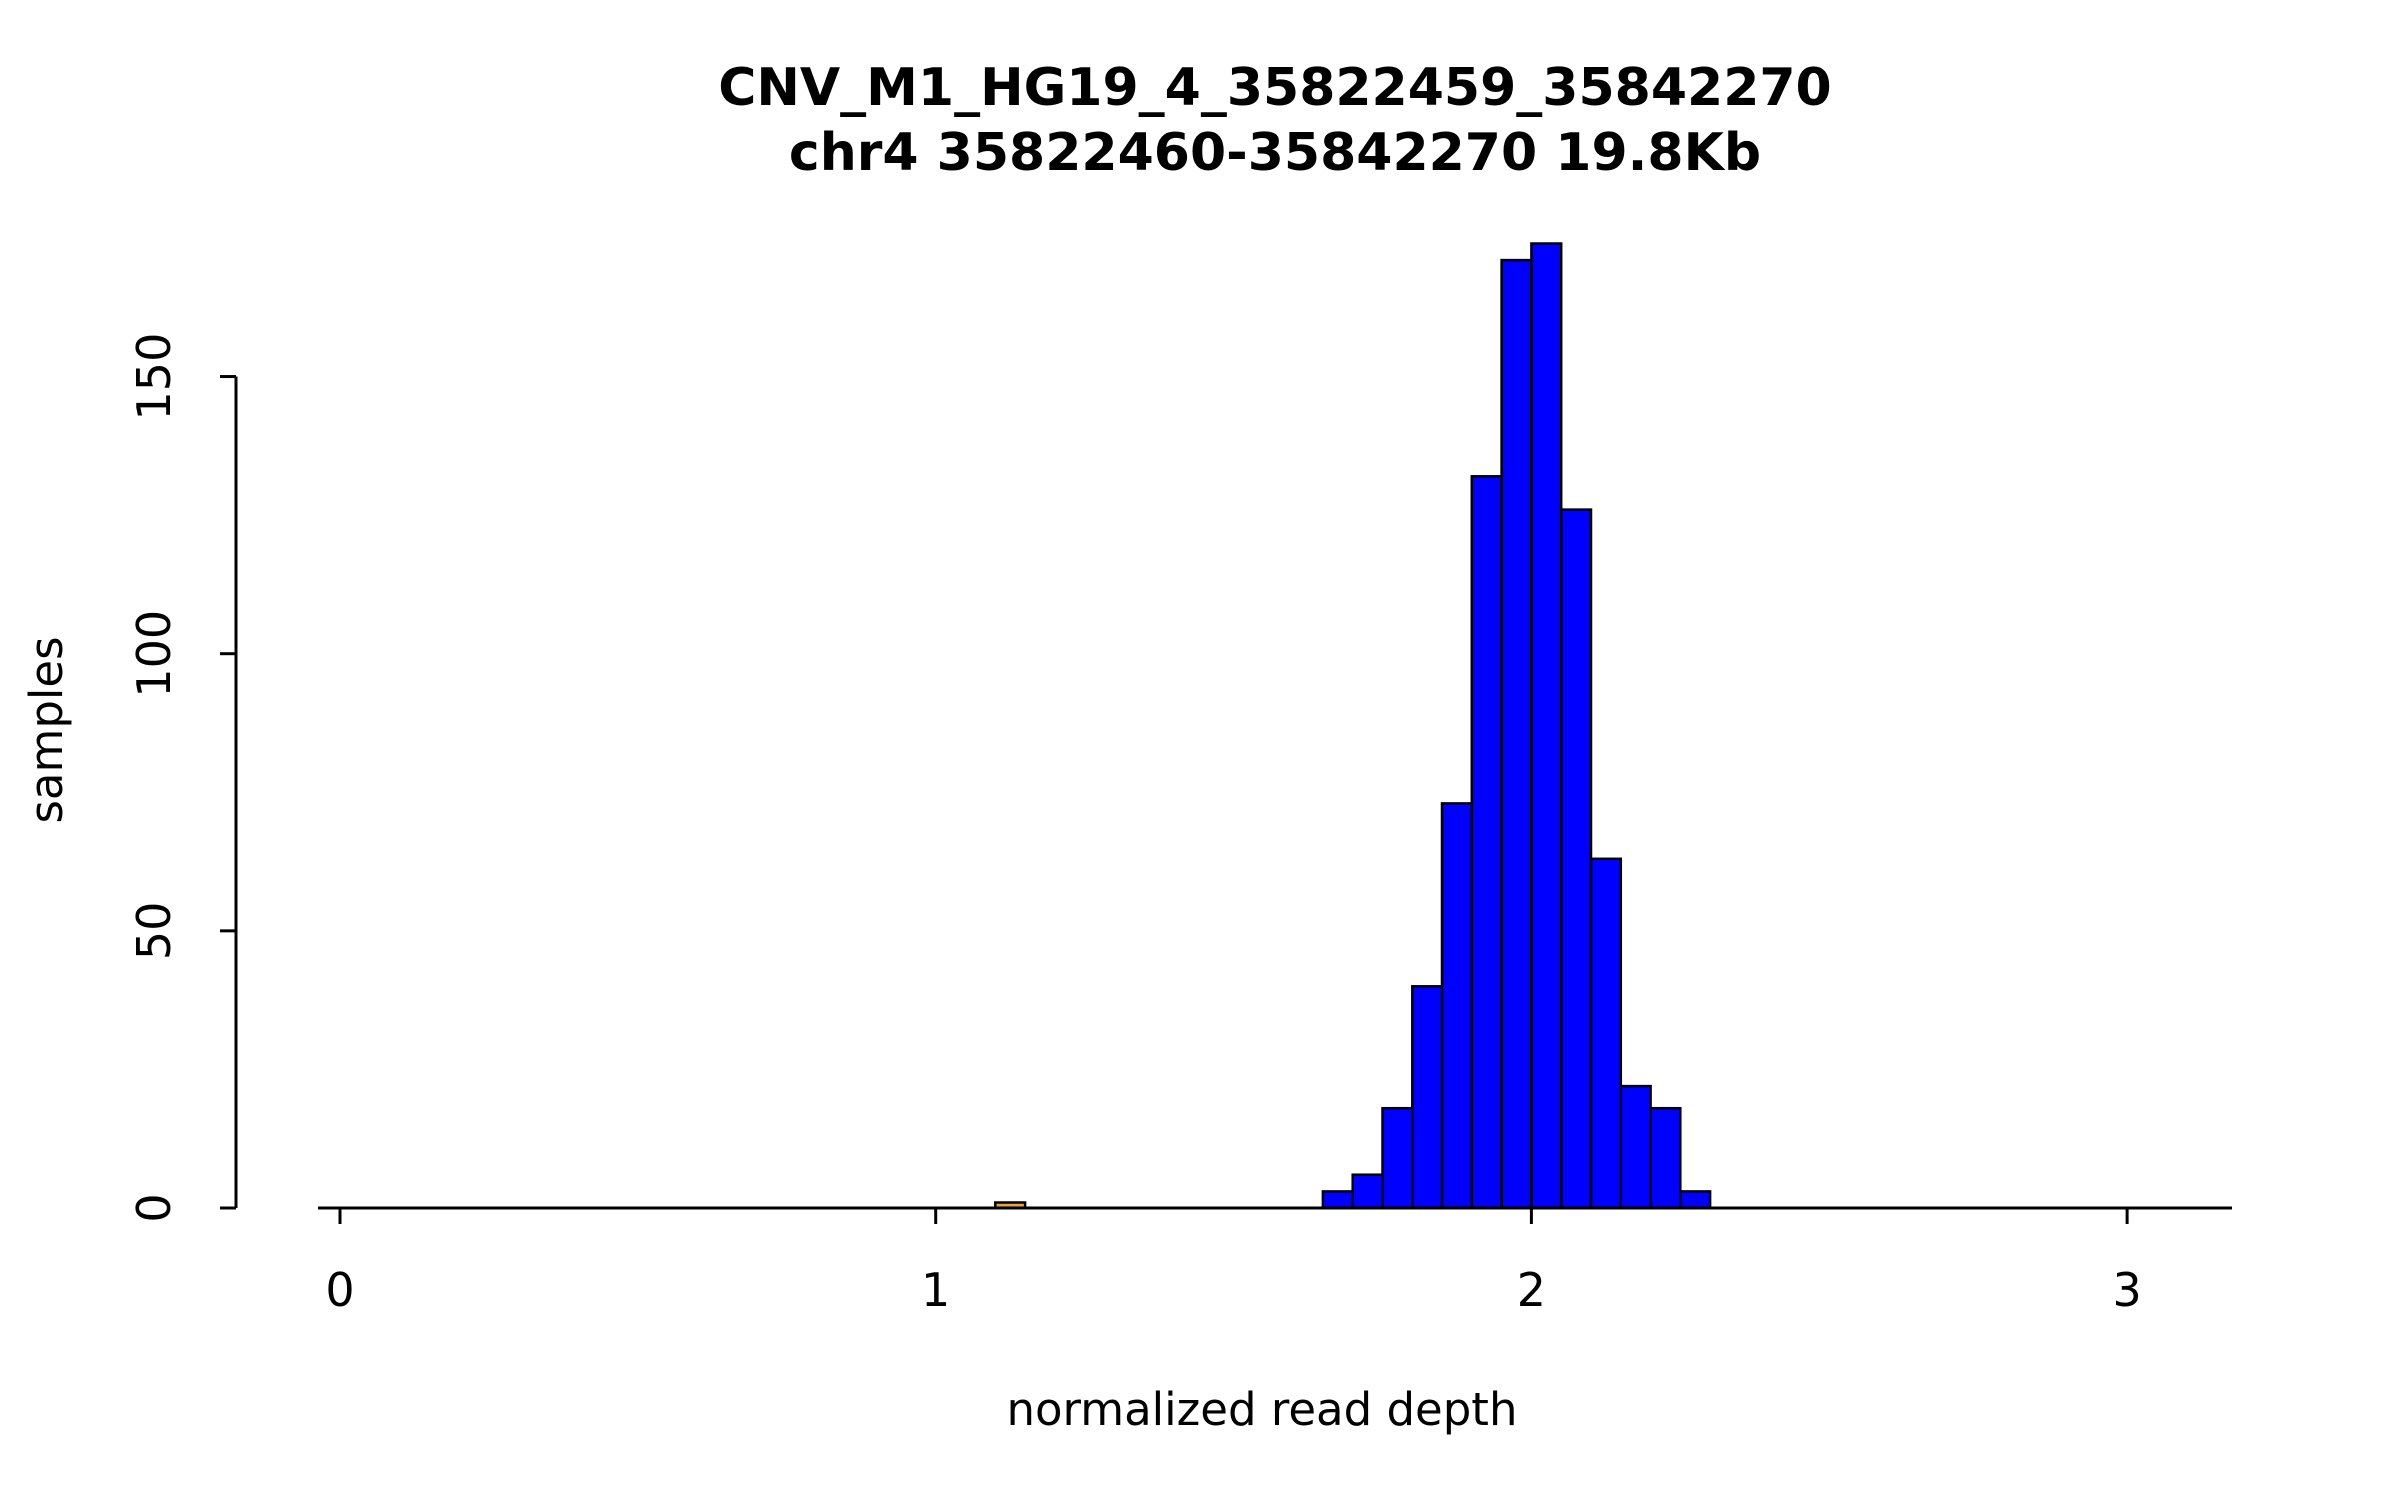  What do you see at coordinates (1531, 1290) in the screenshot?
I see `x-tick-label: 2` at bounding box center [1531, 1290].